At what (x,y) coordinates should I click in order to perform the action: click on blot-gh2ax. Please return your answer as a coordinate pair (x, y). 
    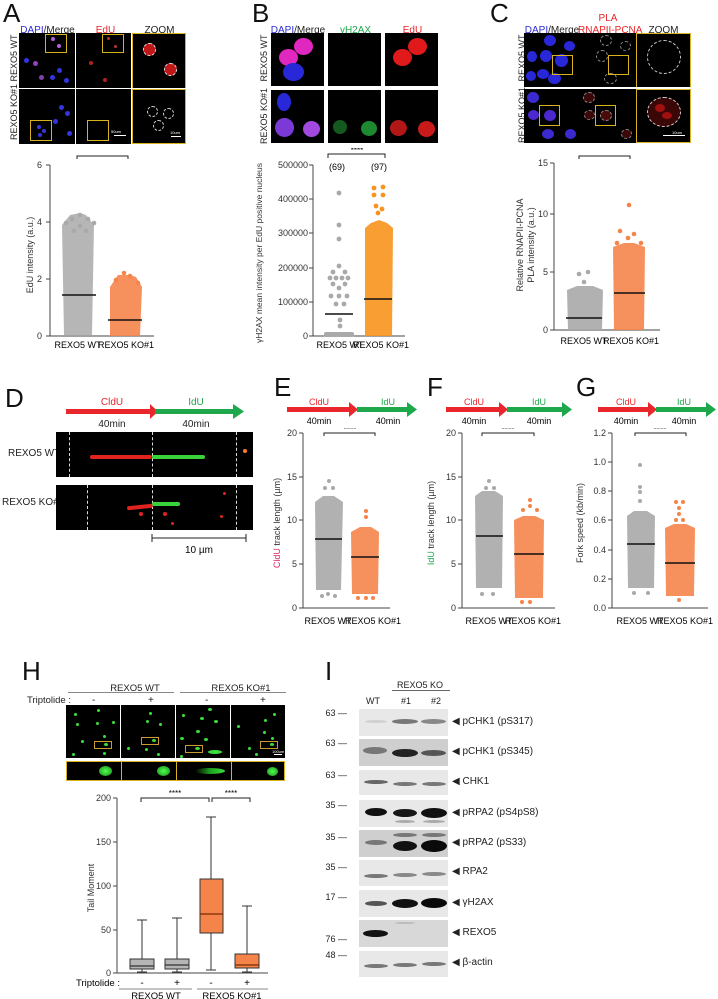
    Looking at the image, I should click on (403, 903).